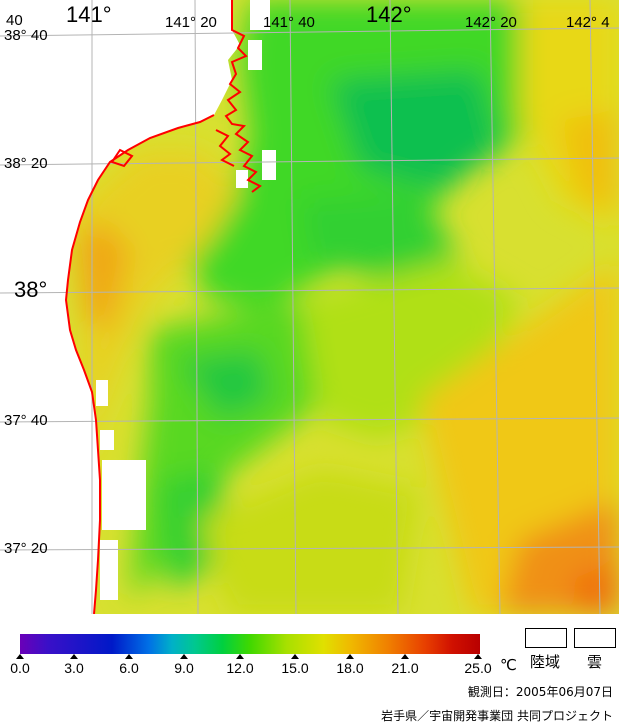 This screenshot has width=619, height=725. Describe the element at coordinates (184, 668) in the screenshot. I see `colorbar-tick-label: 9.0` at that location.